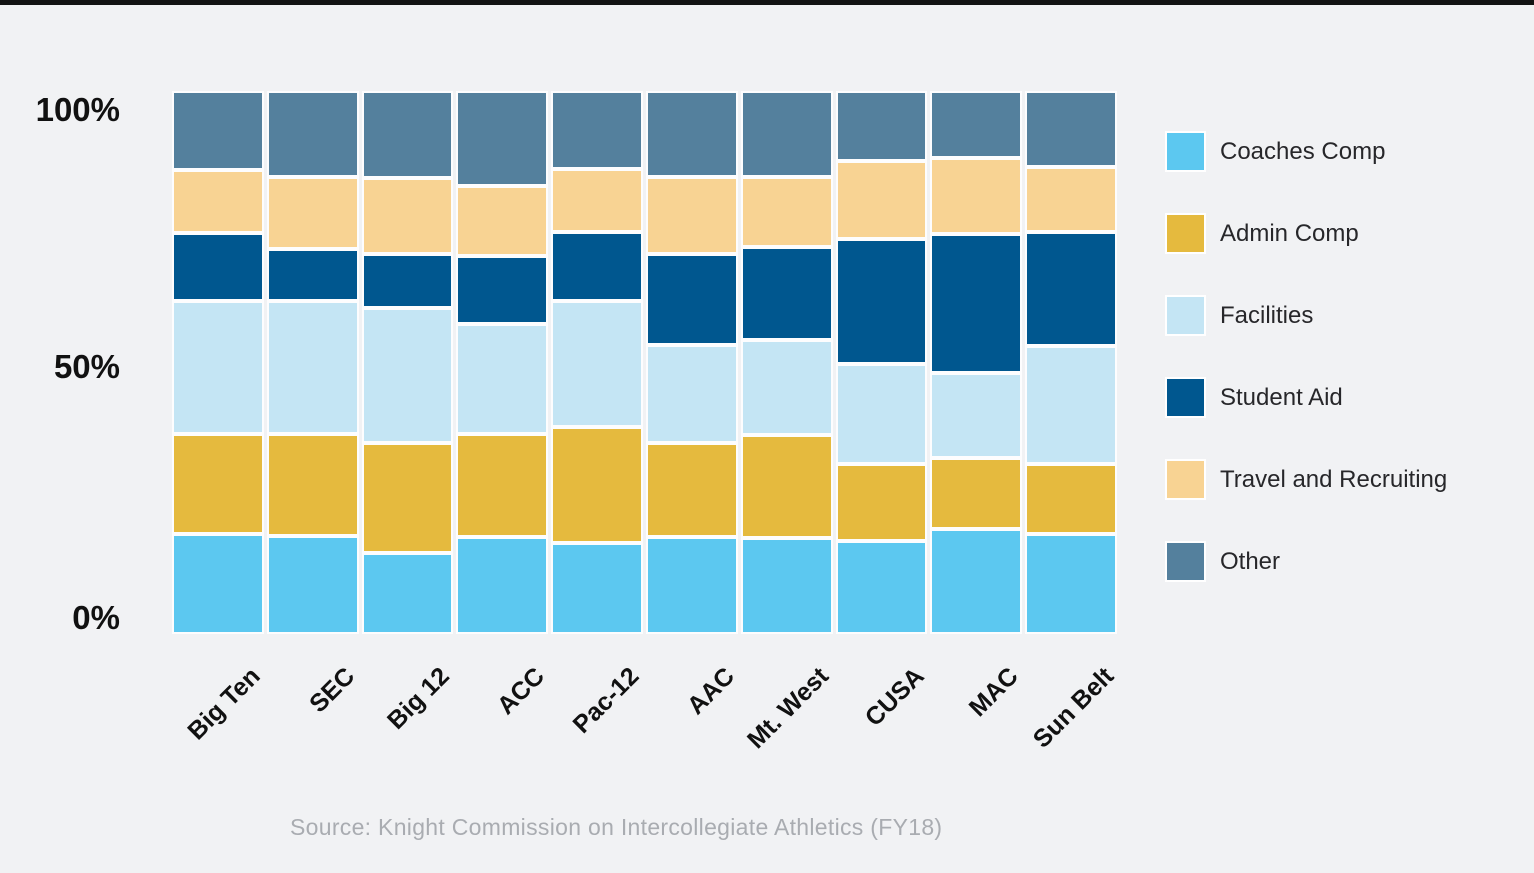 This screenshot has width=1534, height=873. I want to click on legend-entry-other: Other, so click(1306, 561).